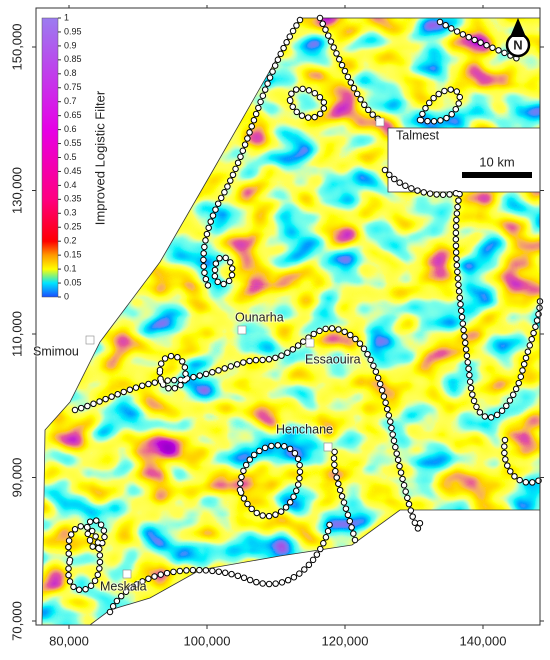 This screenshot has width=550, height=660. Describe the element at coordinates (69, 640) in the screenshot. I see `x-tick-label: 80,000` at that location.